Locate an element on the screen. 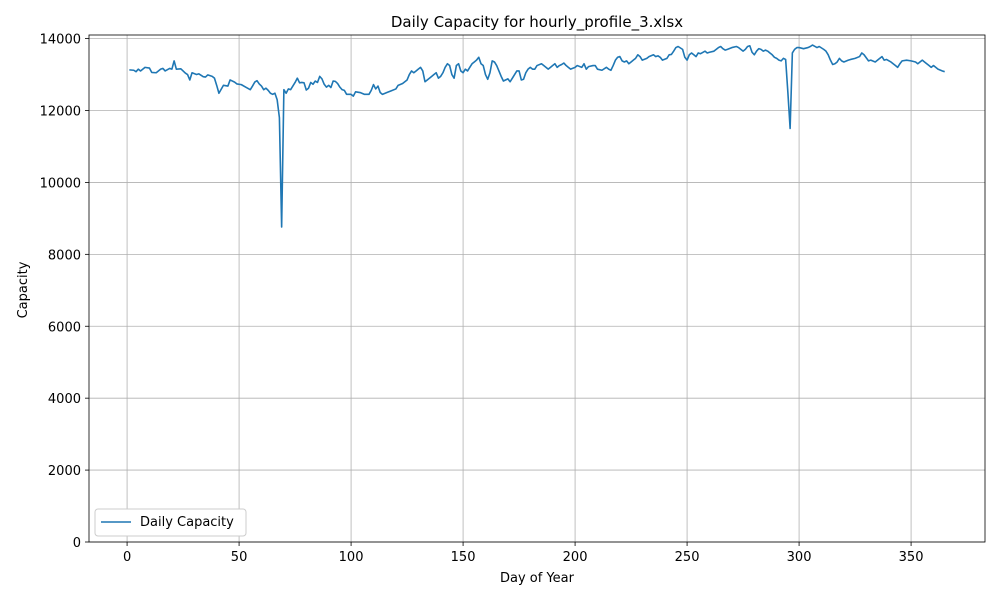 The height and width of the screenshot is (600, 1000). y-tick-label: 2000 is located at coordinates (64, 471).